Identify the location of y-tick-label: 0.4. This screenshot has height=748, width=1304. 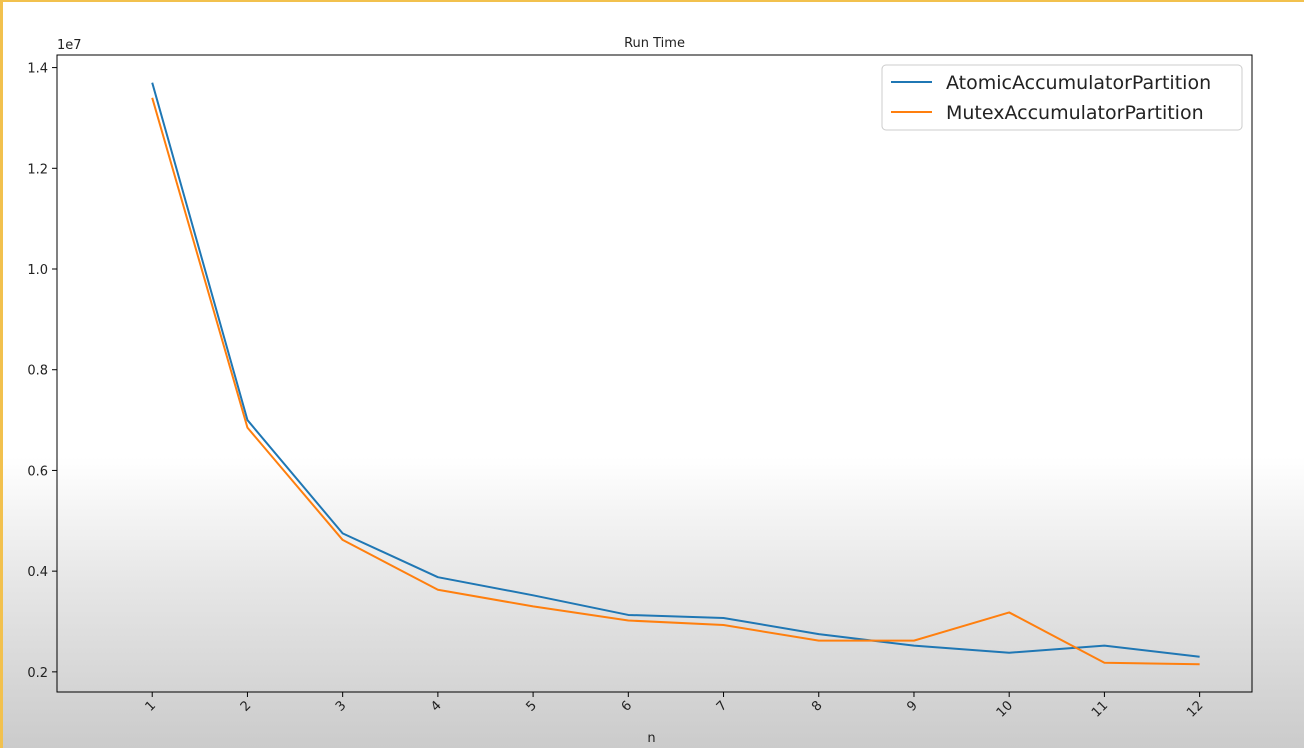
(37, 572).